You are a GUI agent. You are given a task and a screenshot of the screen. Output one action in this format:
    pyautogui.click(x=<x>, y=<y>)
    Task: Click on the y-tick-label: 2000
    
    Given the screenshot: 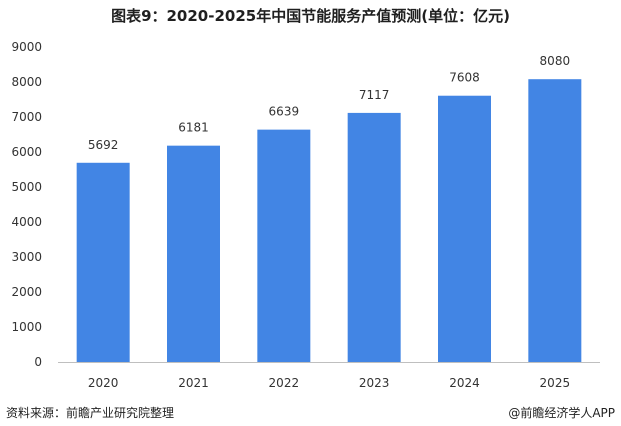 What is the action you would take?
    pyautogui.click(x=26, y=292)
    